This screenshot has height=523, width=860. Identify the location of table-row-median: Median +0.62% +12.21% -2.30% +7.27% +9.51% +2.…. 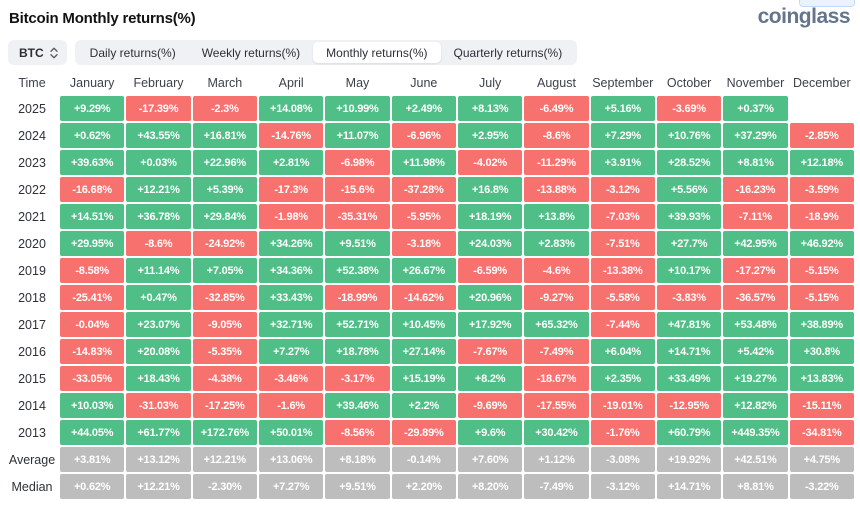
(430, 486).